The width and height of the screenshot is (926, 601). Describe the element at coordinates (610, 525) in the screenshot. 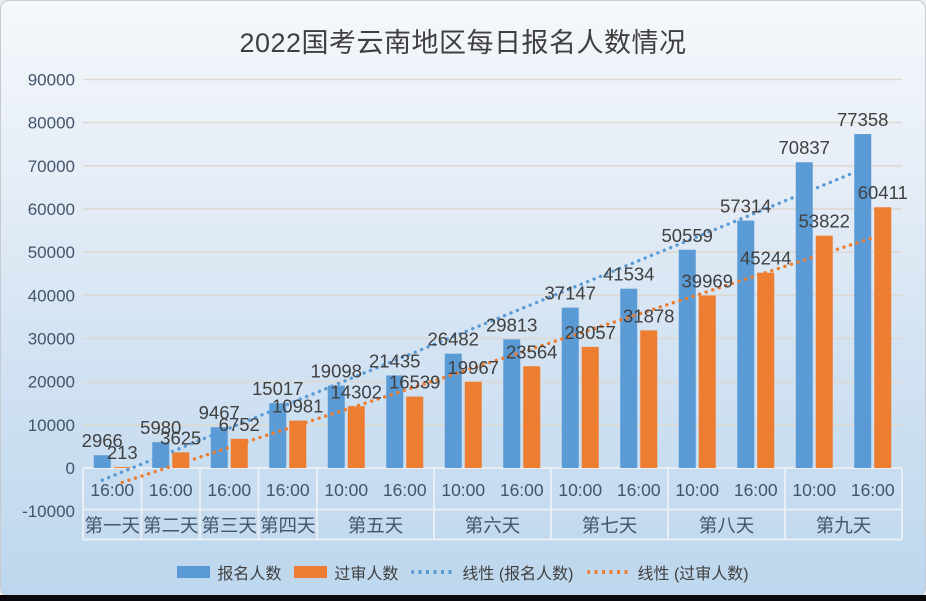

I see `category-day-label: 第七天` at that location.